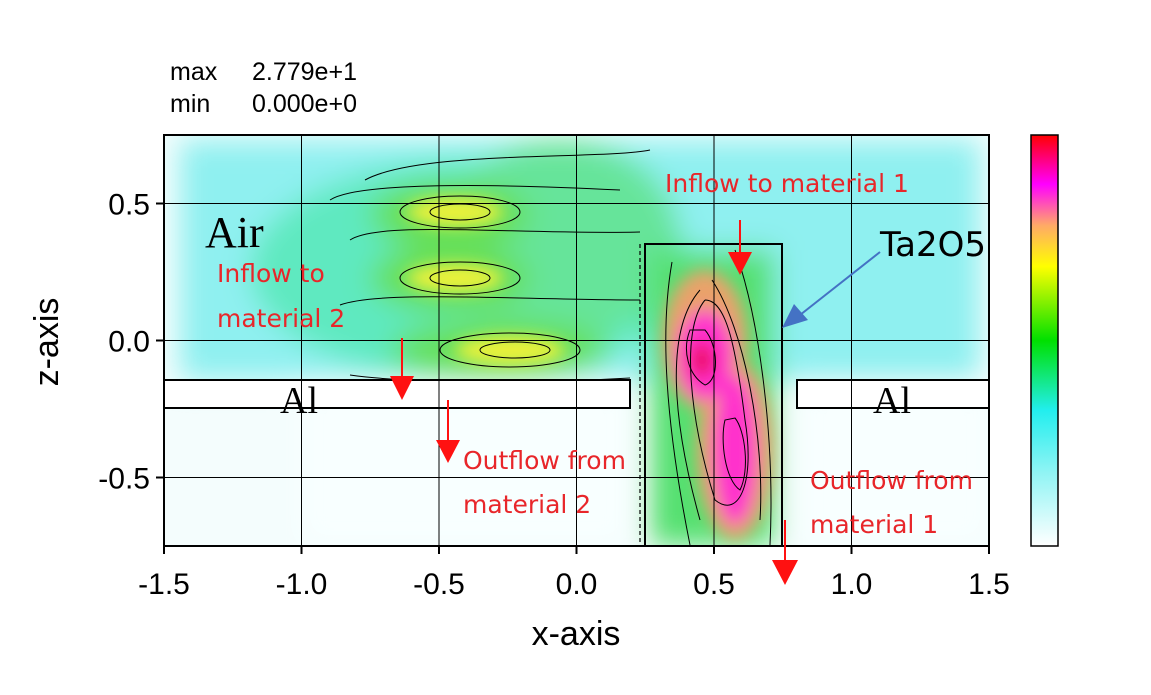  What do you see at coordinates (989, 584) in the screenshot?
I see `x-tick-label: 1.5` at bounding box center [989, 584].